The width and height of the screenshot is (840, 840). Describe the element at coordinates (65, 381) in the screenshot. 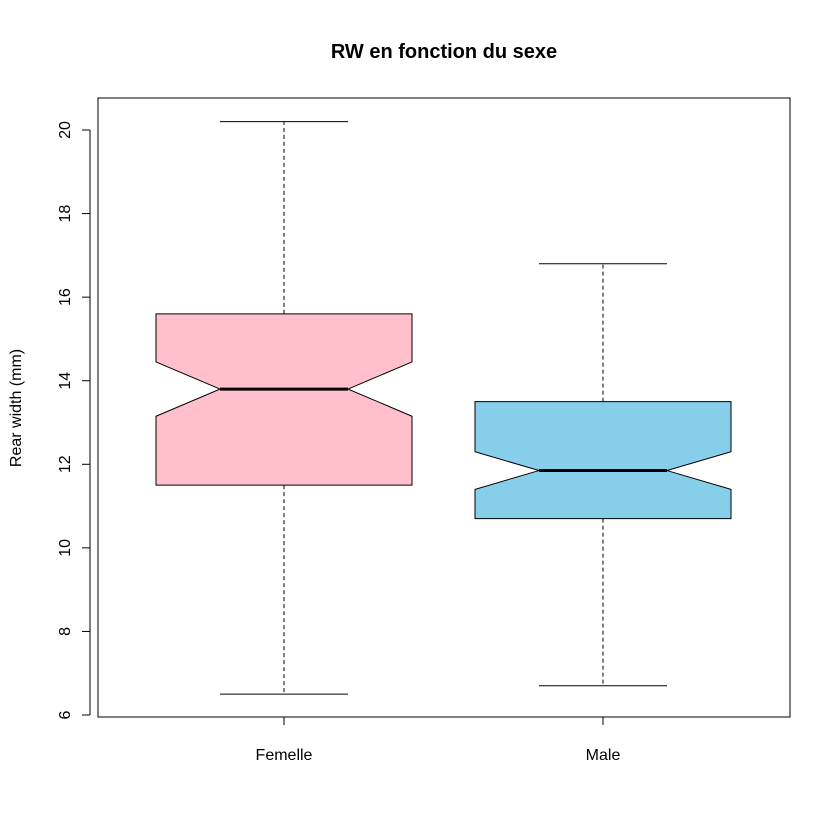

I see `y-tick-label: 14` at that location.